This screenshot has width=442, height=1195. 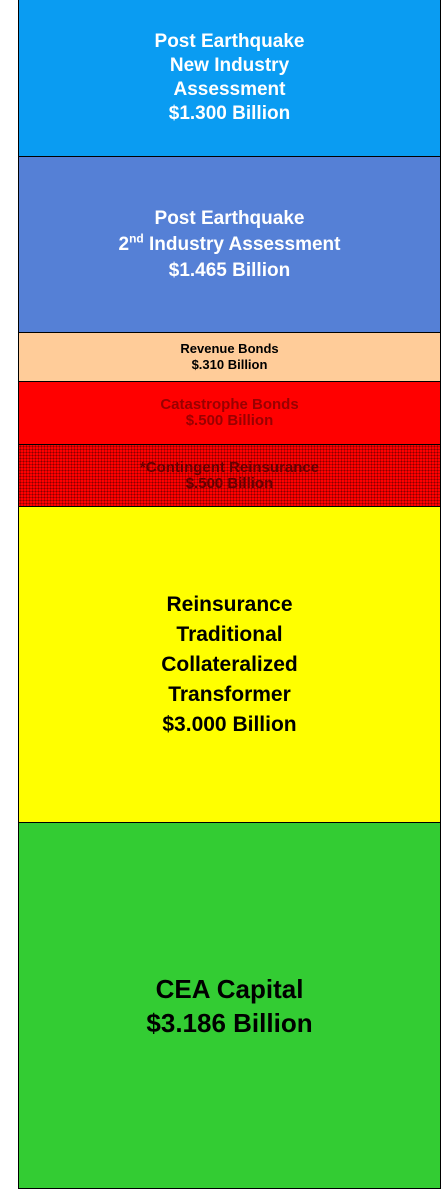 I want to click on block-line: Transformer, so click(x=229, y=694).